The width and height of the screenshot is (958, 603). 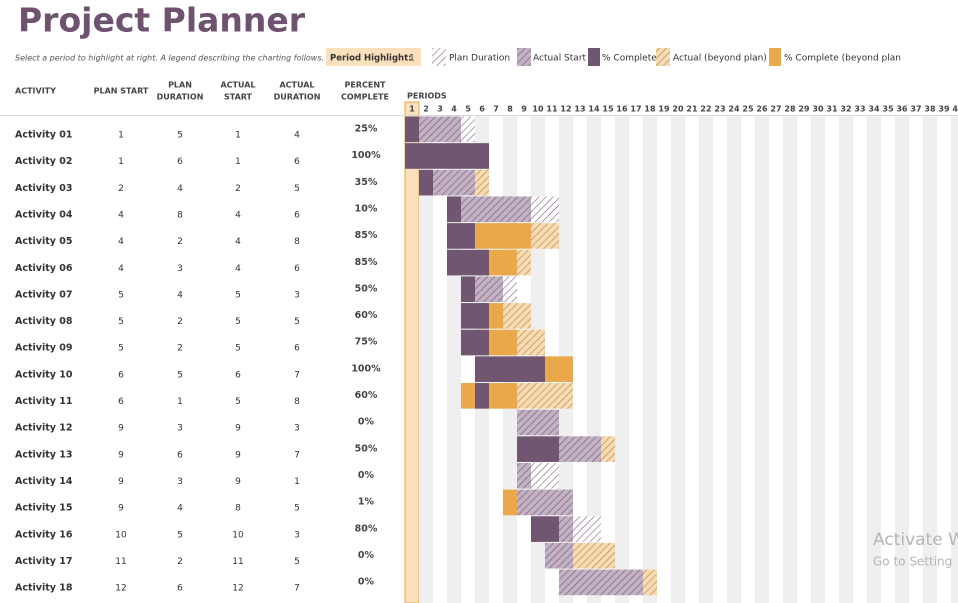 I want to click on highlight-value: 1, so click(x=411, y=59).